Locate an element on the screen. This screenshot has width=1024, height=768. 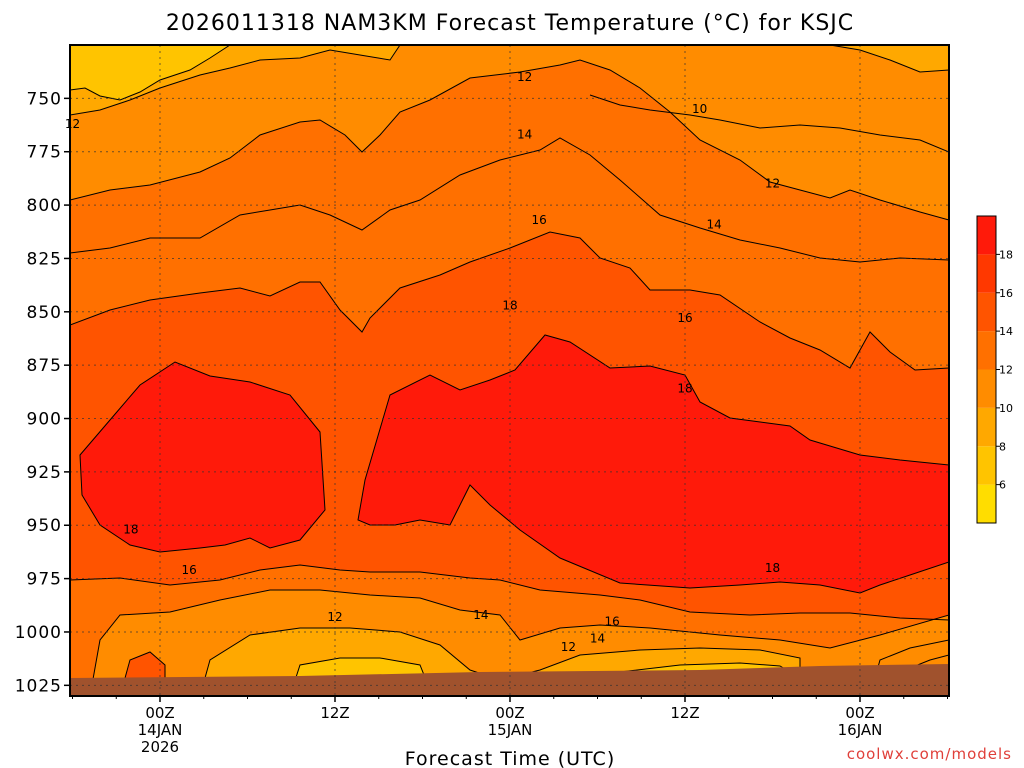
y-tick-label: 900 is located at coordinates (44, 420).